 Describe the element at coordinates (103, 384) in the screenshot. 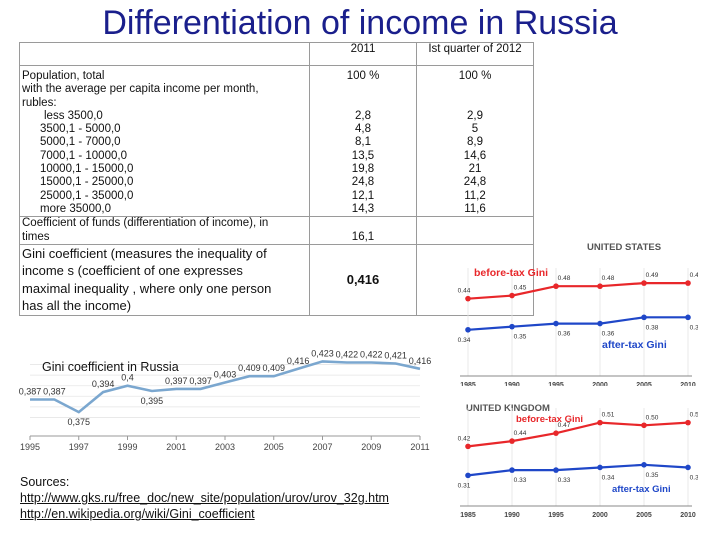

I see `data-label: 0,394` at that location.